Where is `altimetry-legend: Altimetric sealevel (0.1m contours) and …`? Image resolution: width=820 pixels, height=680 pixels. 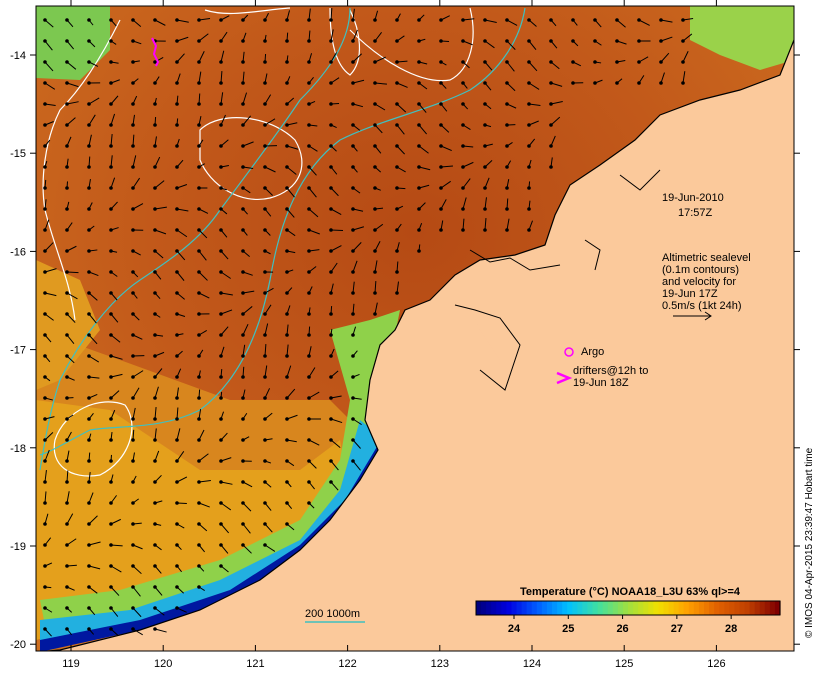 altimetry-legend: Altimetric sealevel (0.1m contours) and … is located at coordinates (706, 286).